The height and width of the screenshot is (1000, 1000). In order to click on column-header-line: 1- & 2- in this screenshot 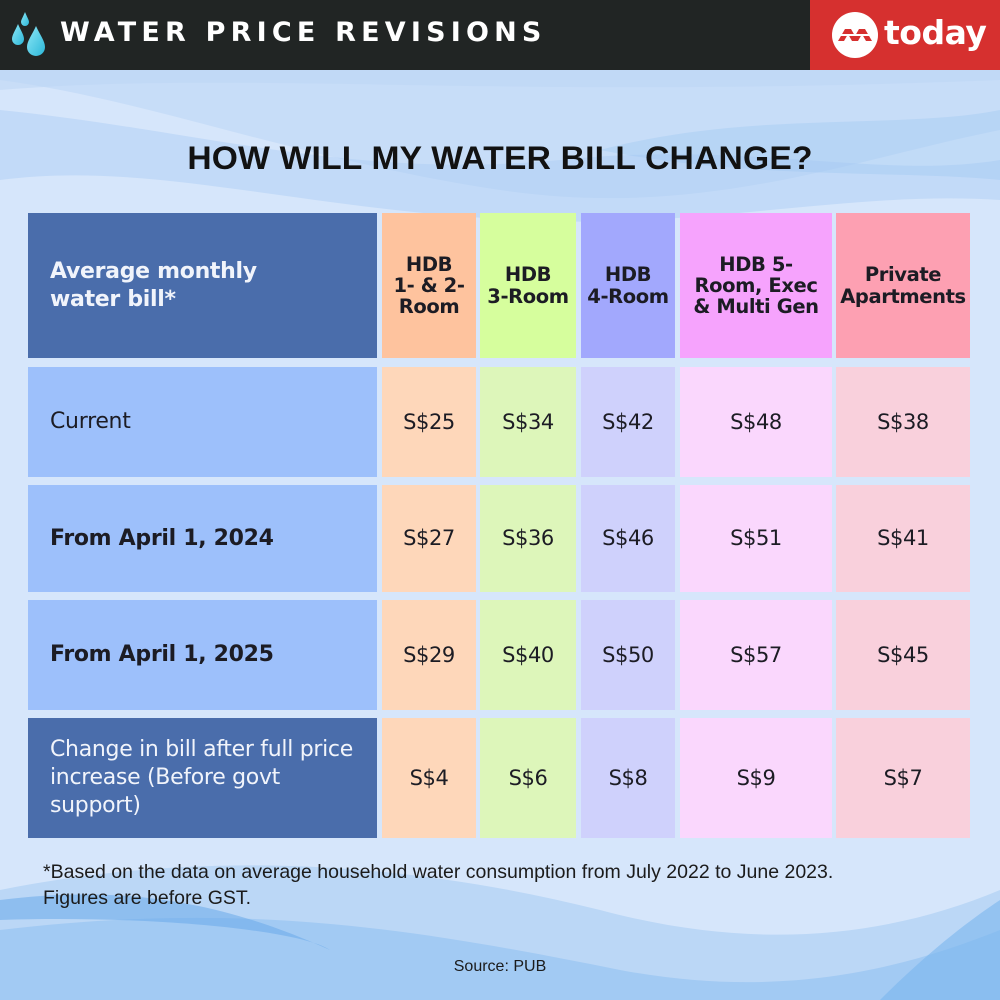, I will do `click(429, 285)`.